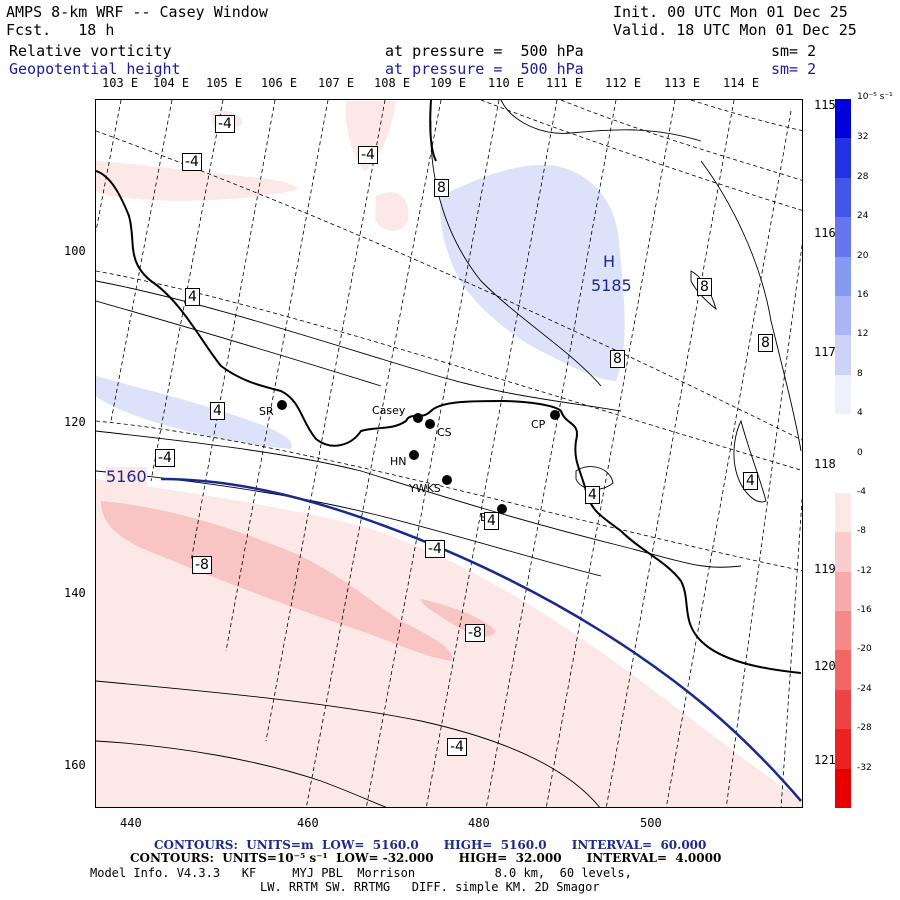 This screenshot has width=900, height=900. I want to click on y-tick-label: 160, so click(75, 765).